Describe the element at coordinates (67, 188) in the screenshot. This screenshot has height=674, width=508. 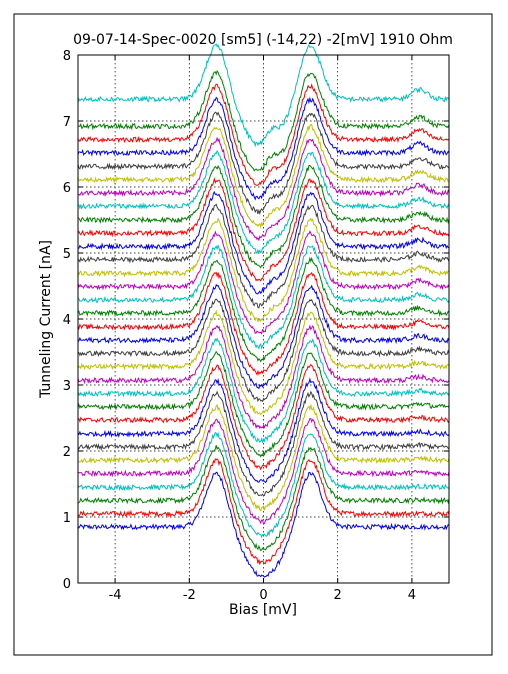
I see `y-tick-label: 6` at that location.